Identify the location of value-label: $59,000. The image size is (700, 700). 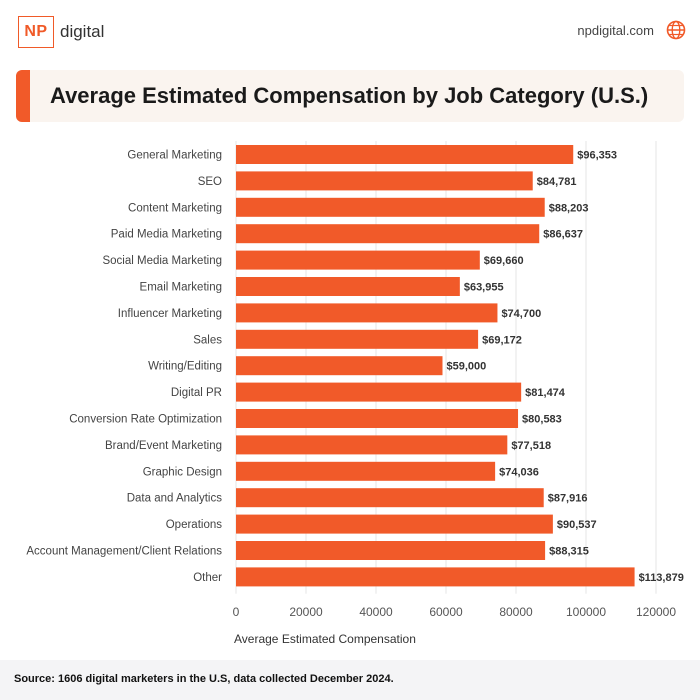
(467, 367).